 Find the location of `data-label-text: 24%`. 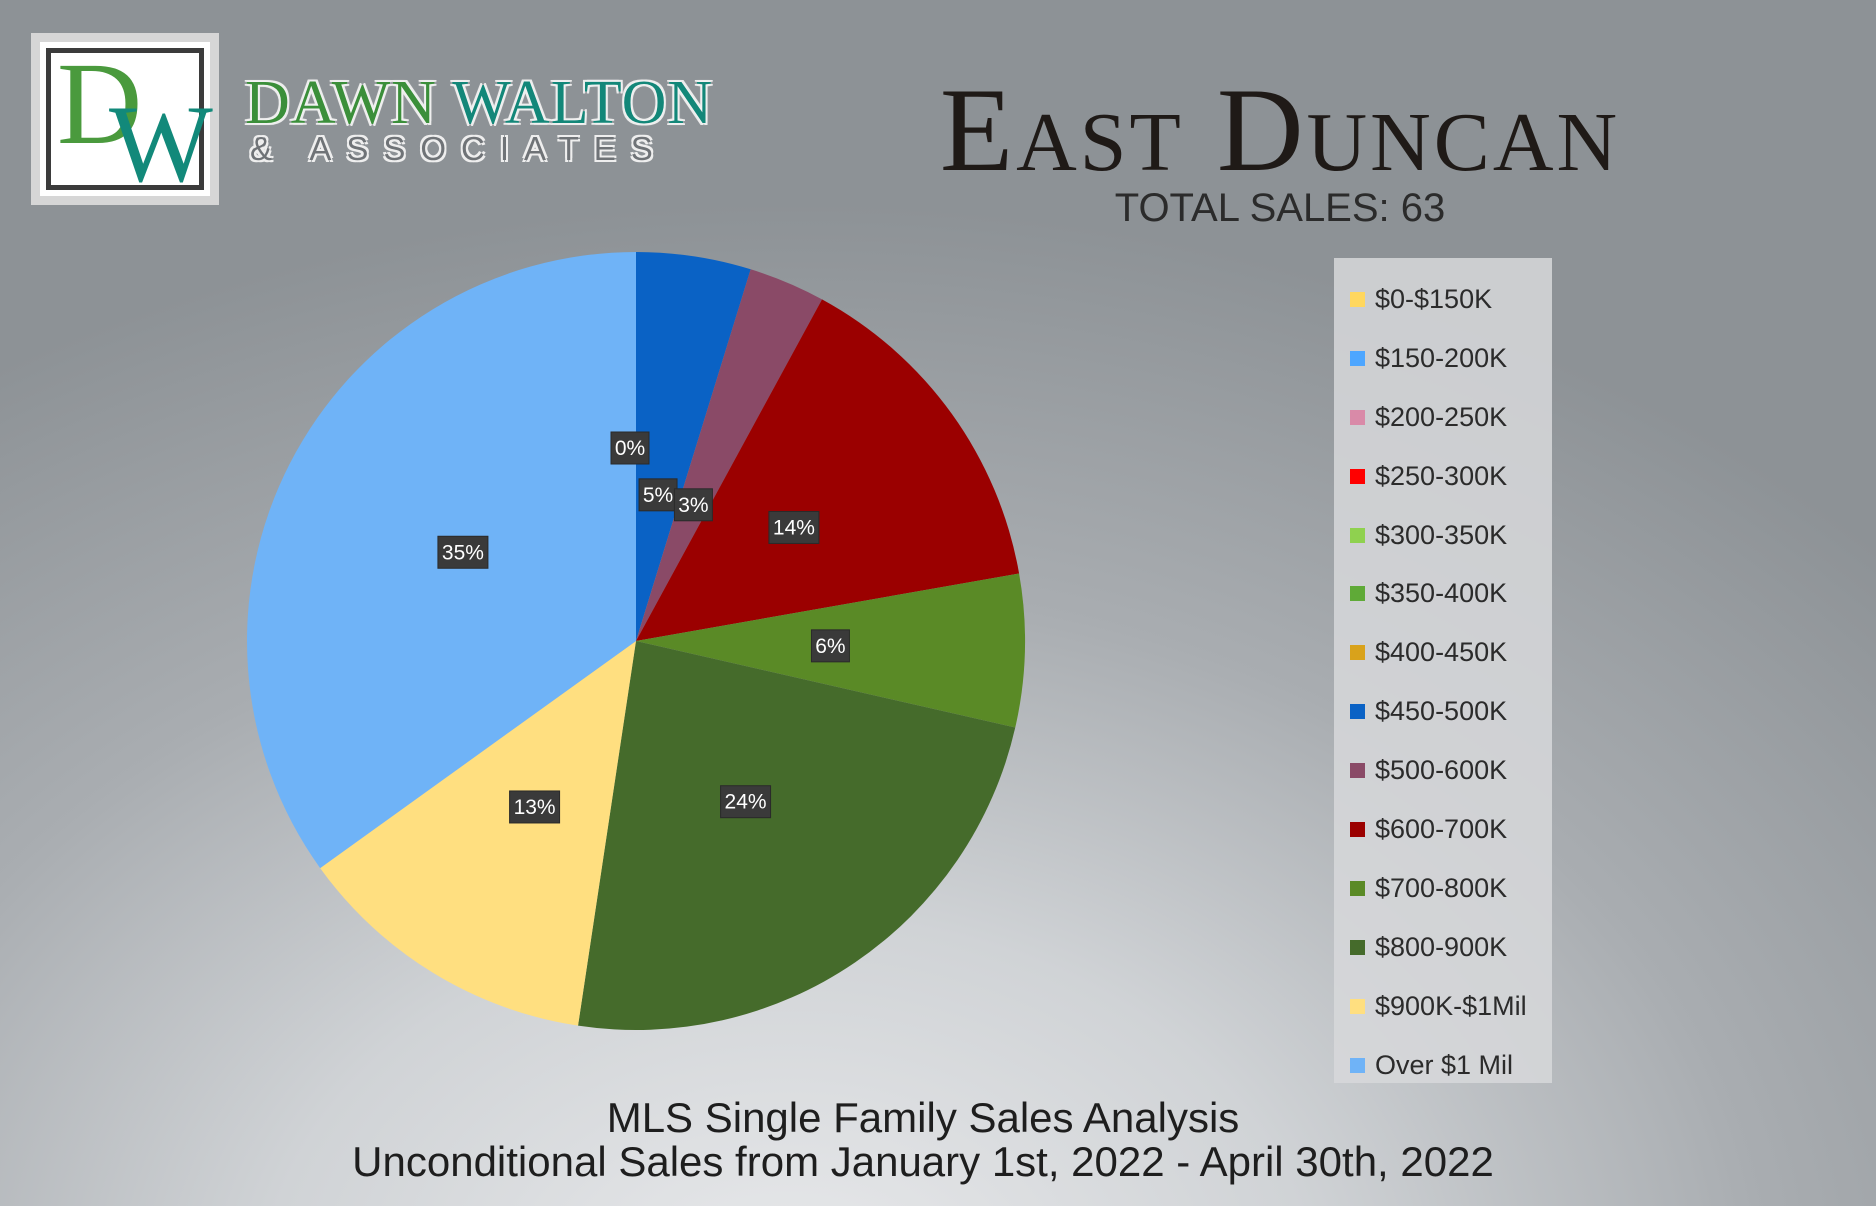

data-label-text: 24% is located at coordinates (746, 802).